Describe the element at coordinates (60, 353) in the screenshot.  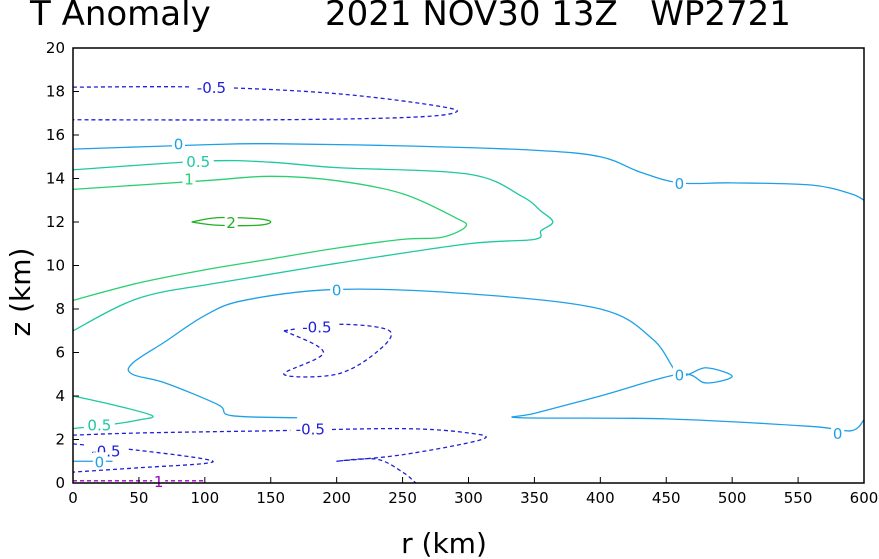
I see `y-tick-label: 6` at that location.